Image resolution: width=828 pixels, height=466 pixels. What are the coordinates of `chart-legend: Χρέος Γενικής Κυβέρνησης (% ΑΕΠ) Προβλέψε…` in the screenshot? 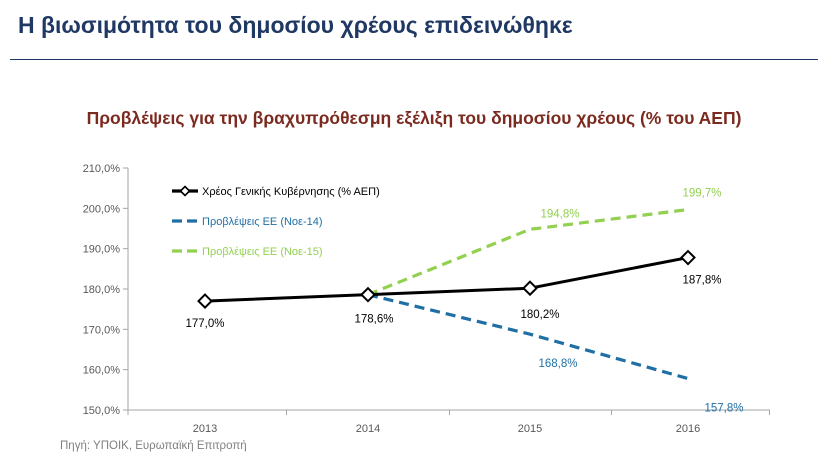 It's located at (276, 221).